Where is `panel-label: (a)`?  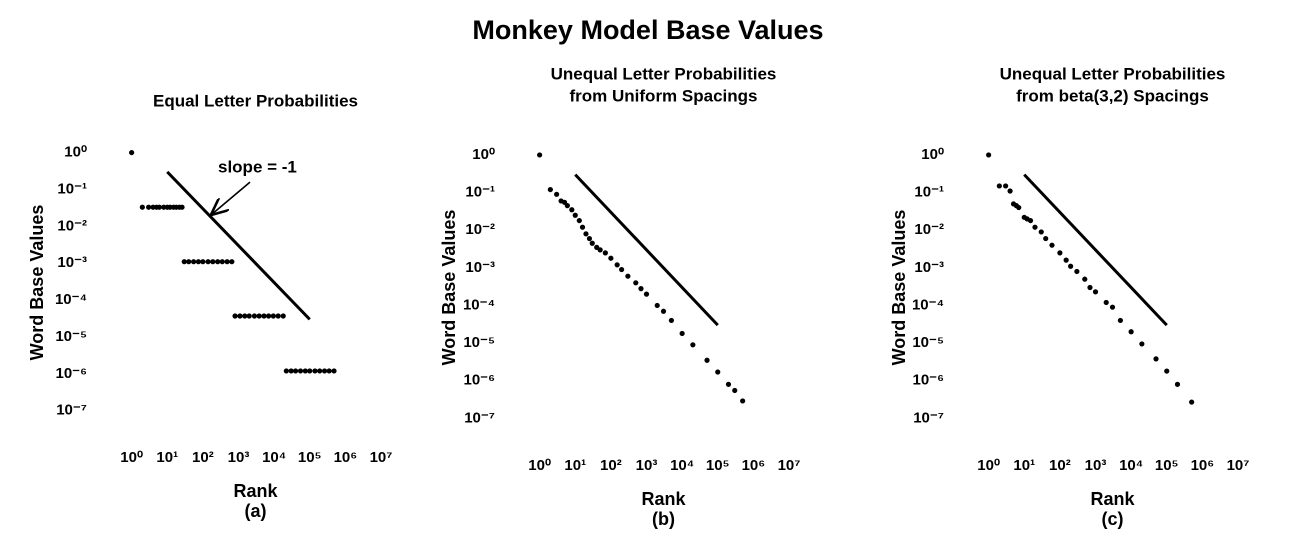 panel-label: (a) is located at coordinates (256, 511).